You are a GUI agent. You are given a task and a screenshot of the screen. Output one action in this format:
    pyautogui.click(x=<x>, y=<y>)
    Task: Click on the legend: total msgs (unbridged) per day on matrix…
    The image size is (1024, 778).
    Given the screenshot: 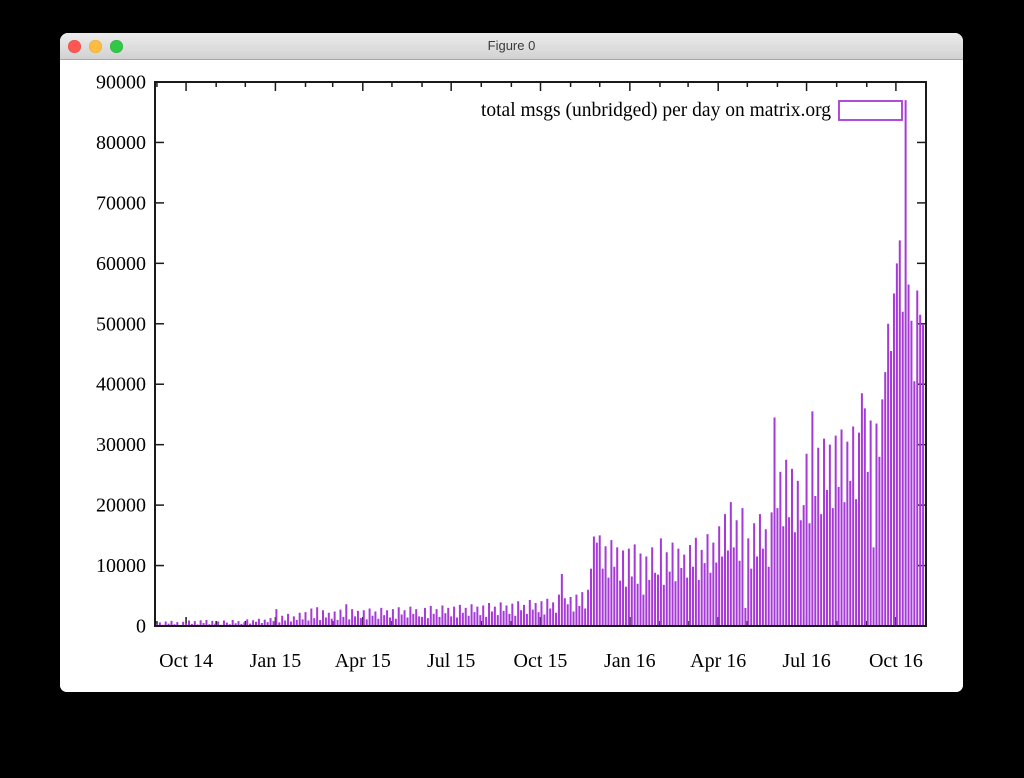 What is the action you would take?
    pyautogui.click(x=692, y=110)
    